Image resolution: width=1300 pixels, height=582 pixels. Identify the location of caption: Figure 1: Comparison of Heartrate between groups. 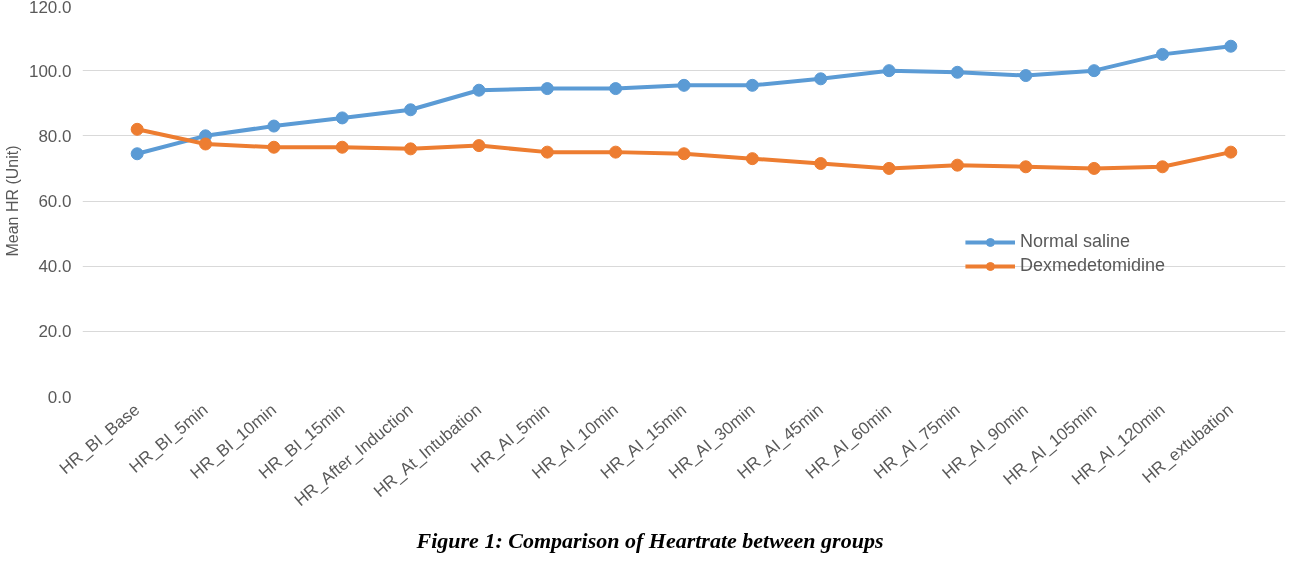
(650, 541).